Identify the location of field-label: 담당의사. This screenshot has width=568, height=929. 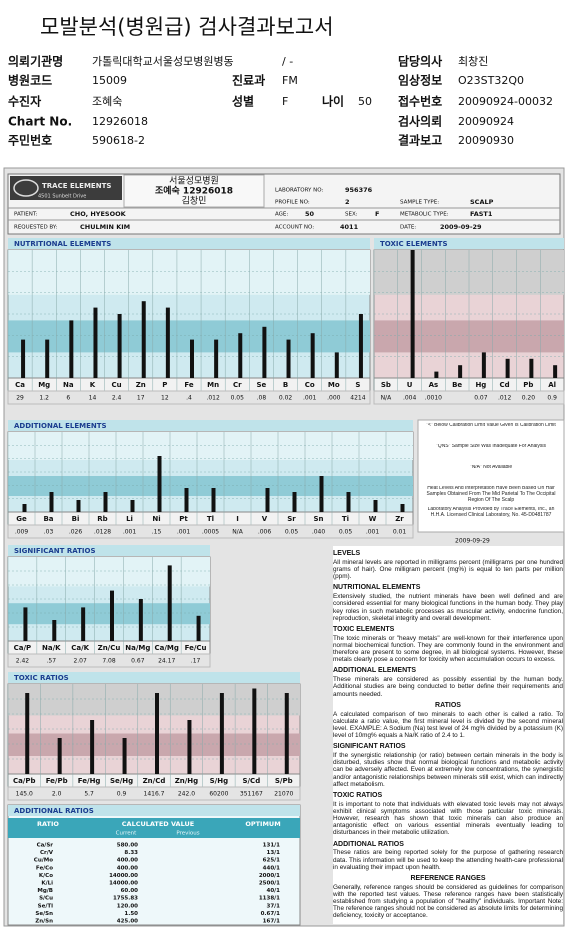
(420, 61).